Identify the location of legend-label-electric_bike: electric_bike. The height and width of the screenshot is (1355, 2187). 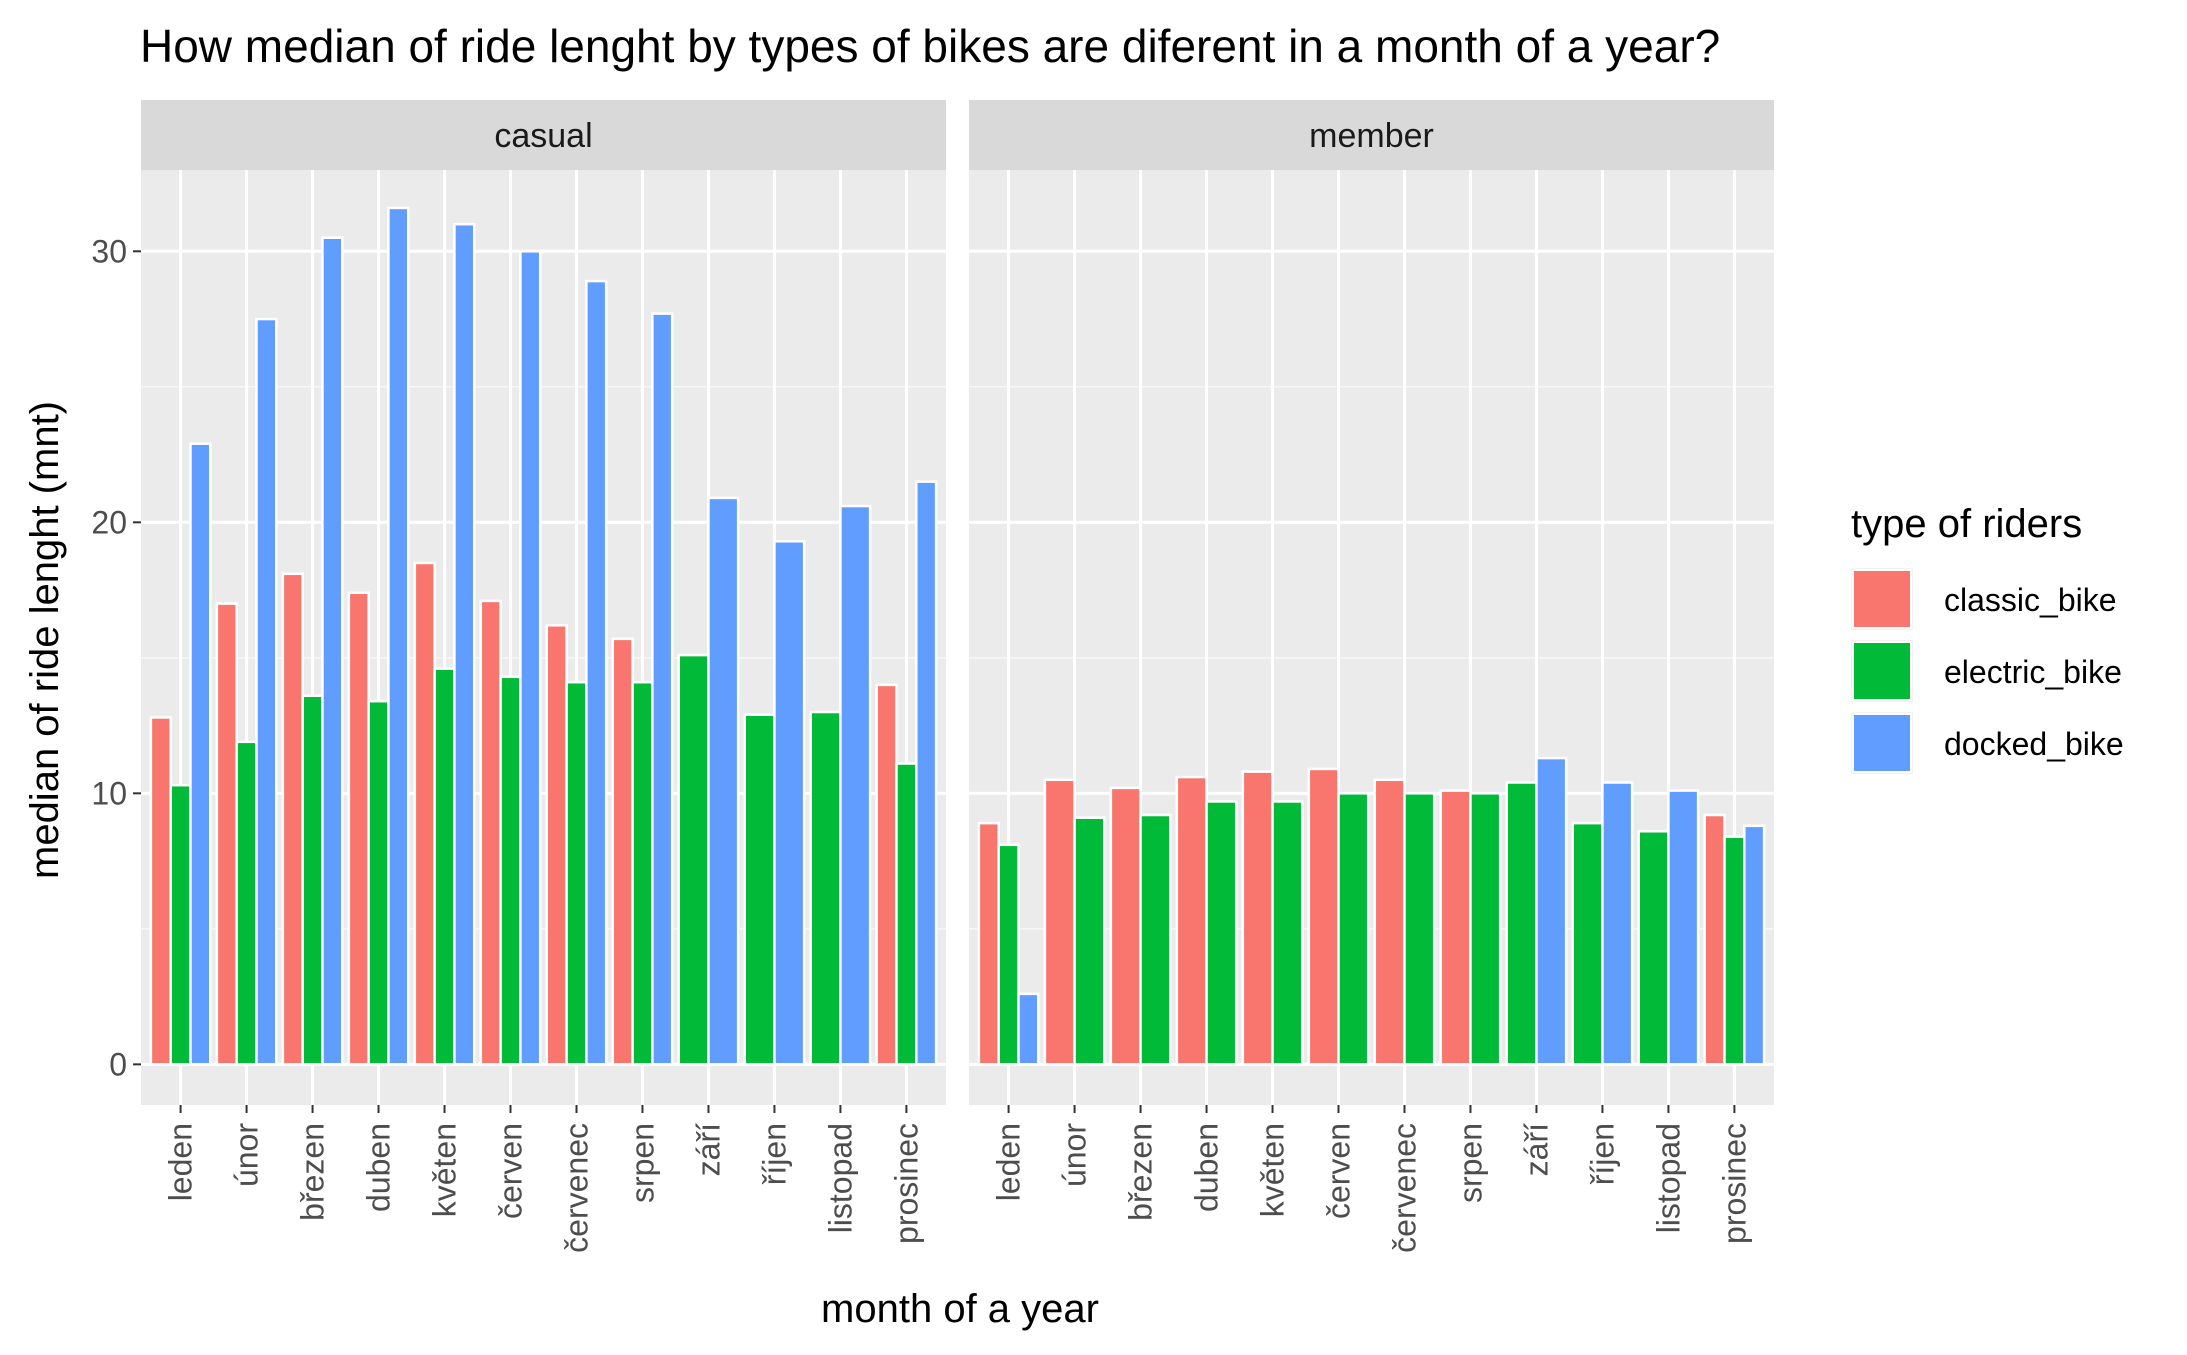
(2033, 672).